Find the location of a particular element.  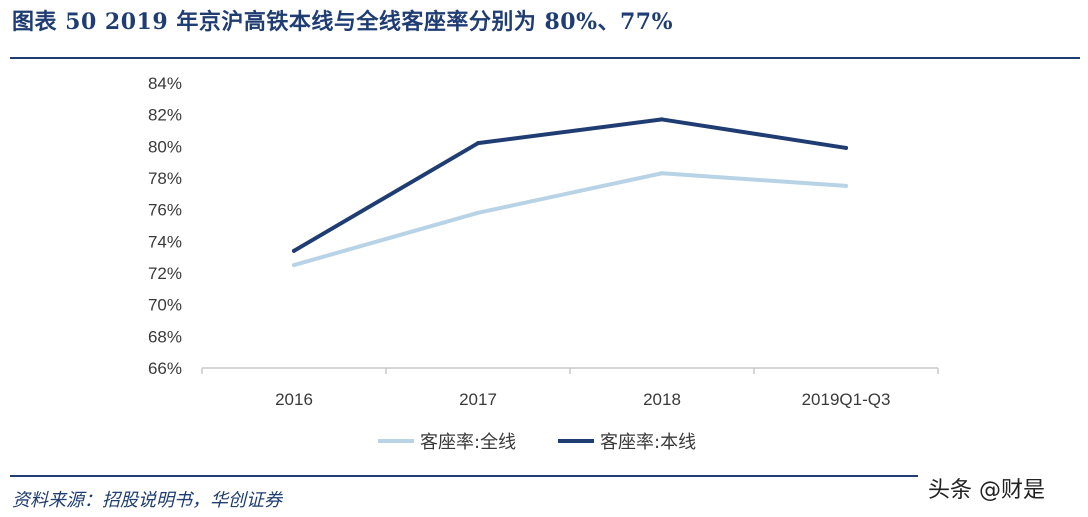

x-tick-label: 2016 is located at coordinates (294, 399).